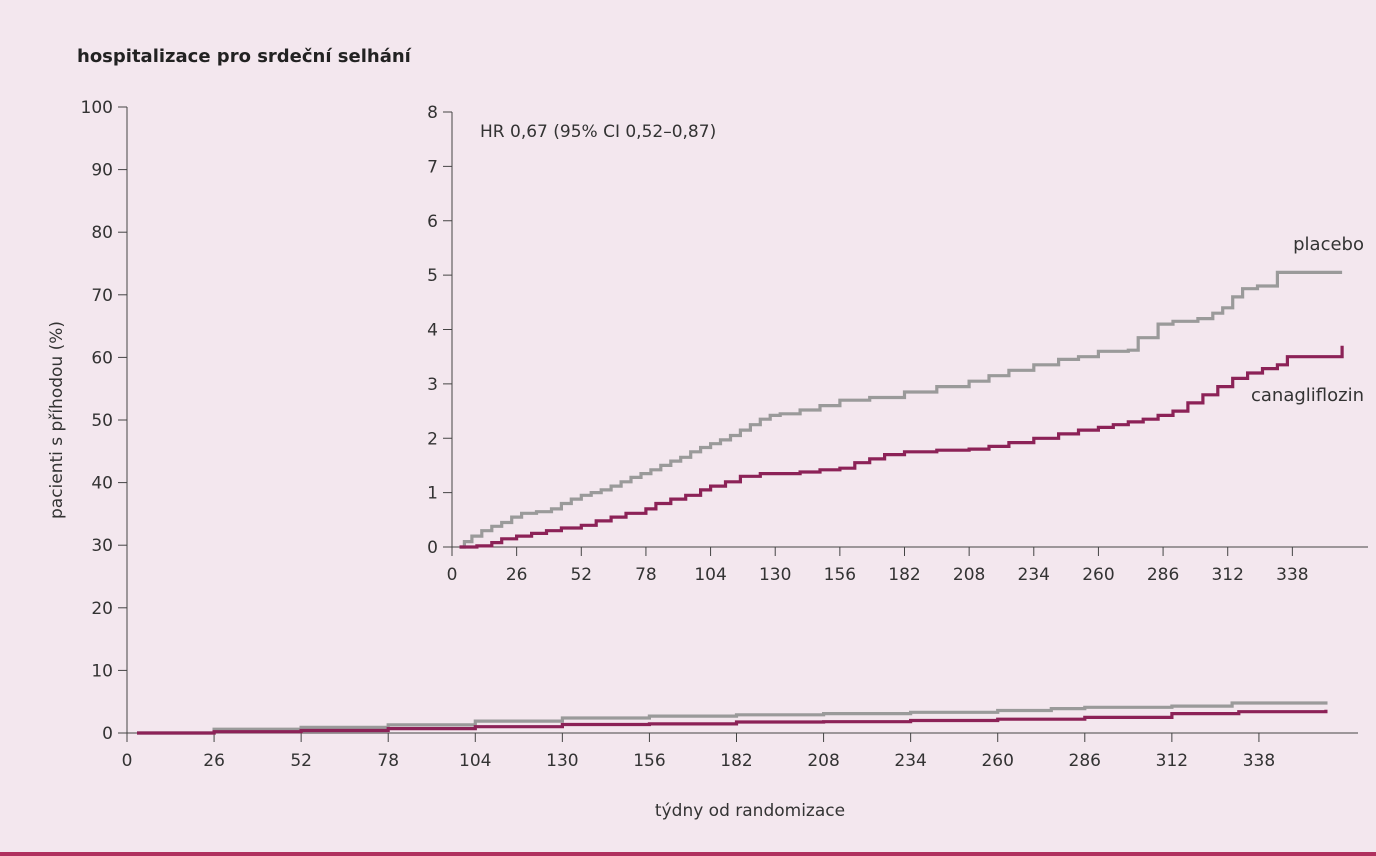 This screenshot has height=856, width=1376. What do you see at coordinates (102, 296) in the screenshot?
I see `main-y-tick-label: 70` at bounding box center [102, 296].